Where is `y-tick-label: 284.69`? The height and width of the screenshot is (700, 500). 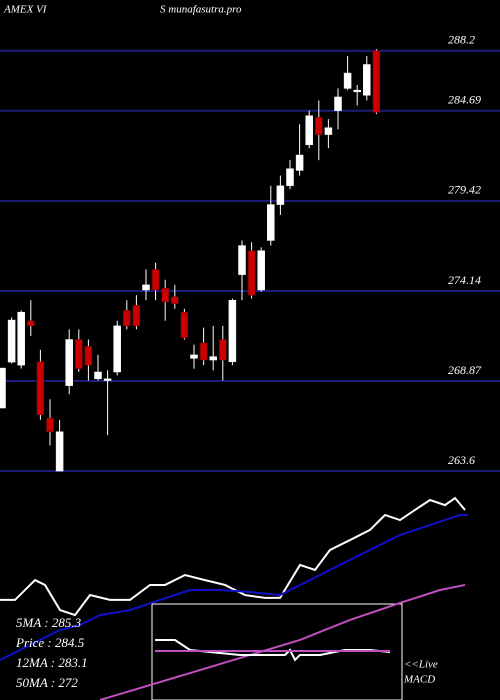
y-tick-label: 284.69 is located at coordinates (464, 100).